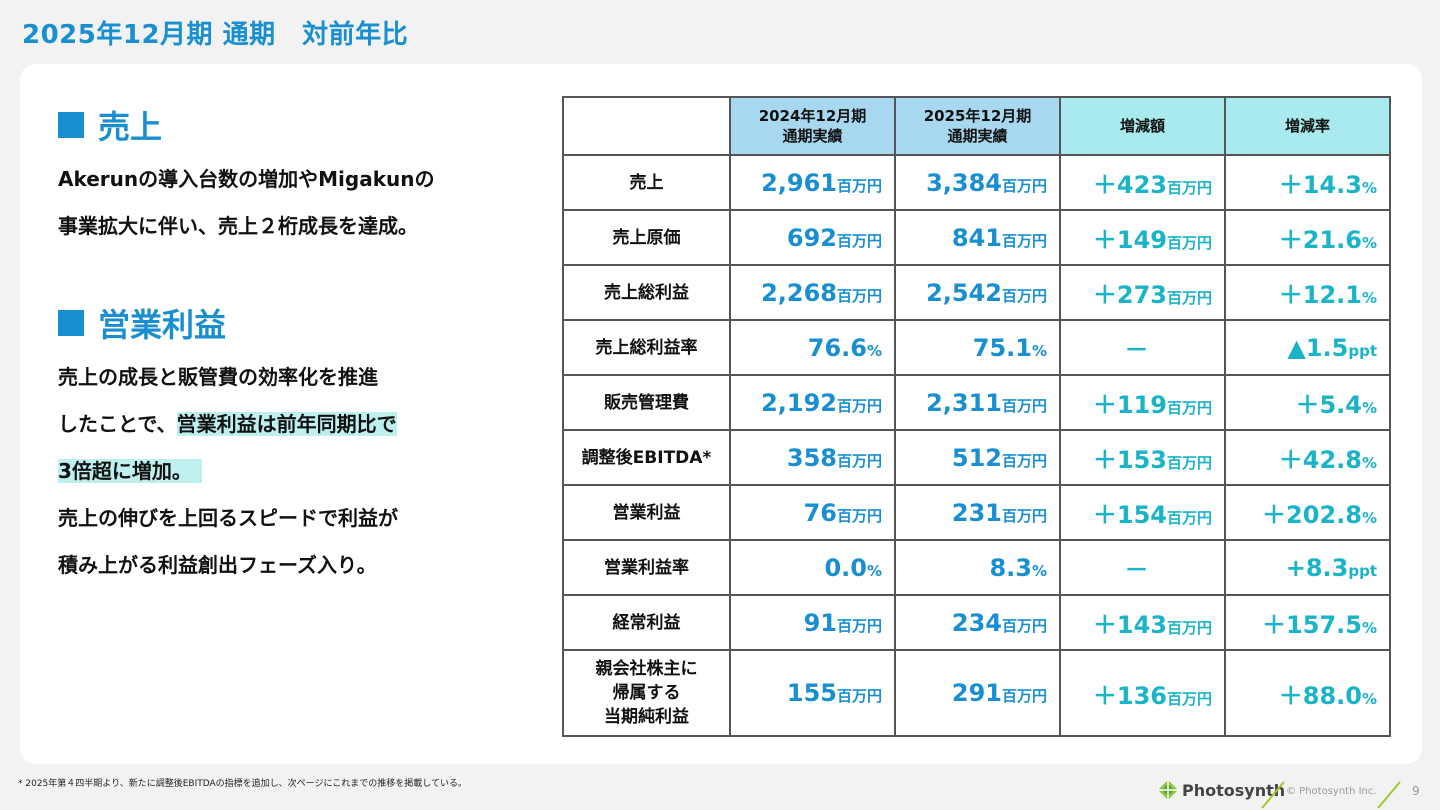  Describe the element at coordinates (812, 182) in the screenshot. I see `value-2024: 2,961百万円` at that location.